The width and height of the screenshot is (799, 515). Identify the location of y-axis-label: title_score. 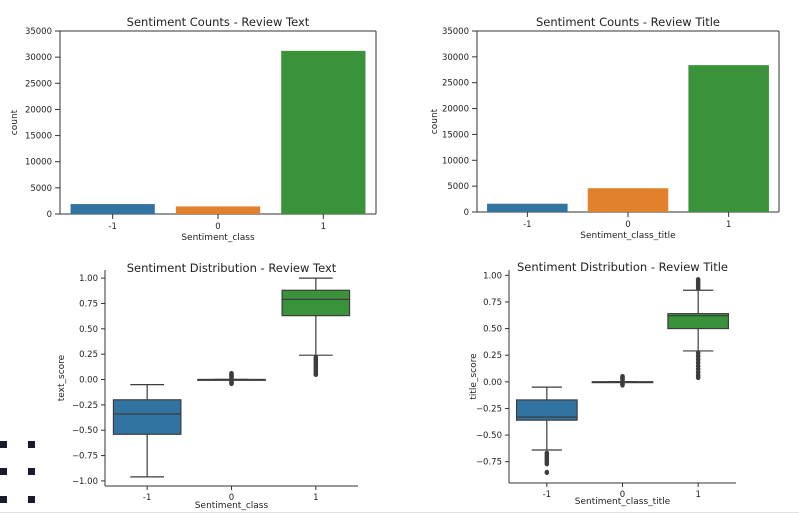
(474, 376).